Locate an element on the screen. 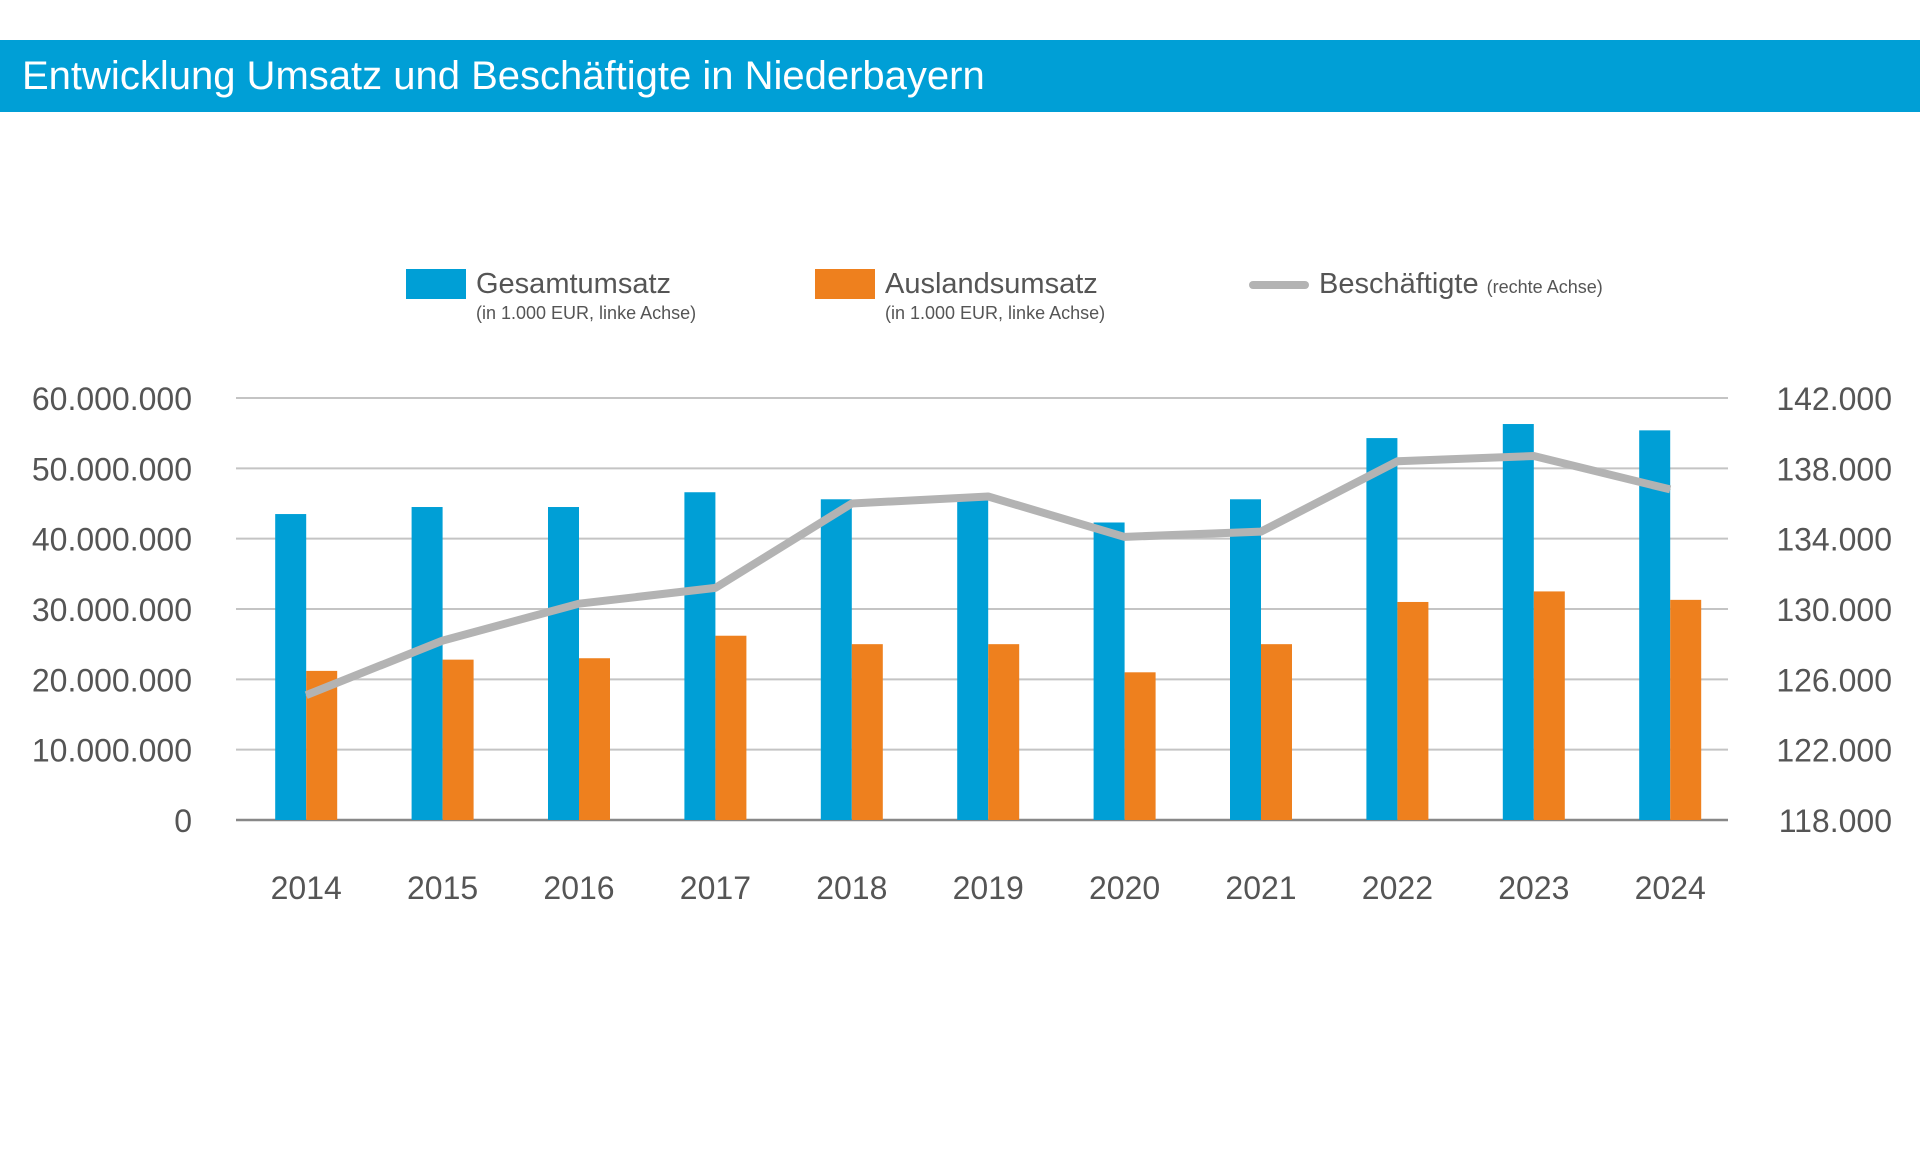 This screenshot has width=1920, height=1175. legend-note-auslandsumsatz: (in 1.000 EUR, linke Achse) is located at coordinates (995, 313).